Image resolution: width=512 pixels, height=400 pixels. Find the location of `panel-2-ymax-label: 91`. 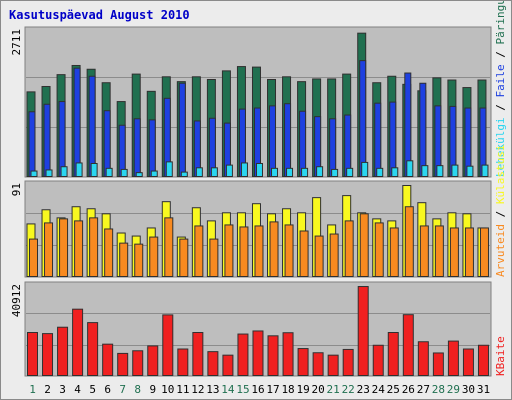

panel-2-ymax-label: 91 is located at coordinates (16, 189).